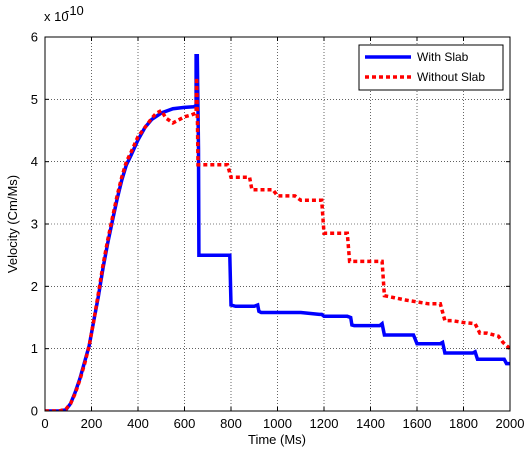 The image size is (526, 450). I want to click on y-exponent-power: -10, so click(74, 10).